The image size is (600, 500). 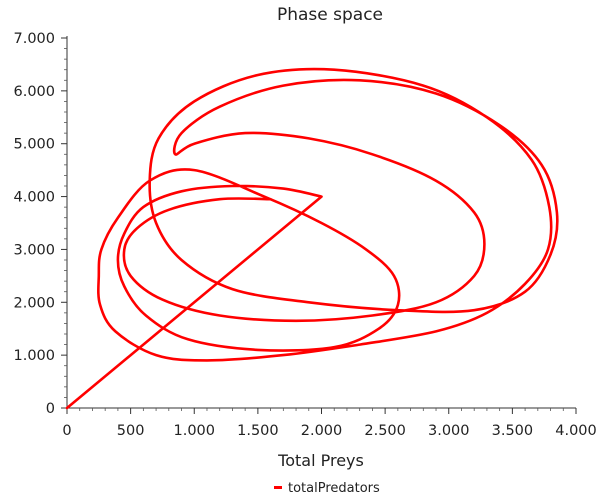 I want to click on y-tick-label: 5.000, so click(x=34, y=145).